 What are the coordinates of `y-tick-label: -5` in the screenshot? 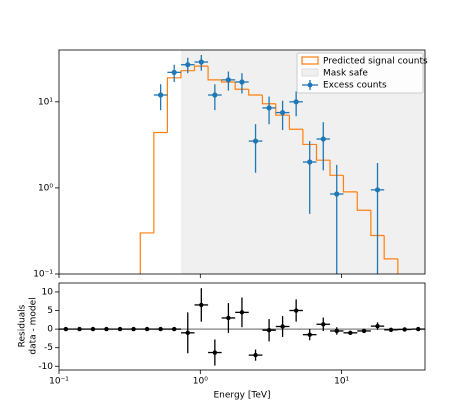 It's located at (48, 348).